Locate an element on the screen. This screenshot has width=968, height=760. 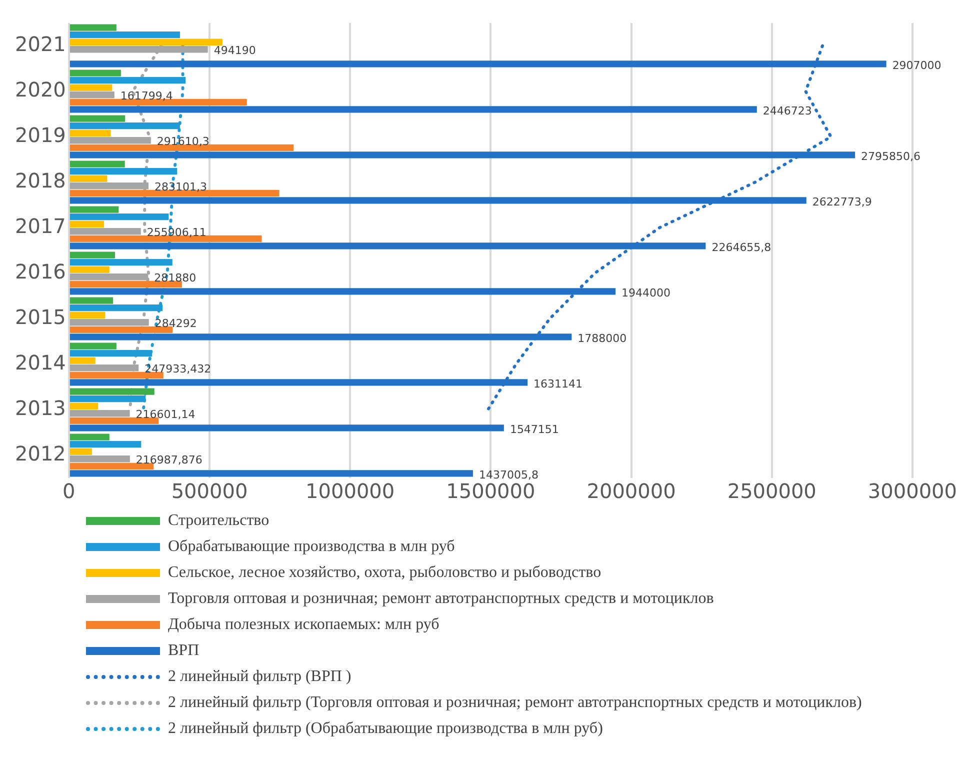
legend-label: 2 линейный фильтр (Обрабатывающие производства в млн руб) is located at coordinates (385, 729).